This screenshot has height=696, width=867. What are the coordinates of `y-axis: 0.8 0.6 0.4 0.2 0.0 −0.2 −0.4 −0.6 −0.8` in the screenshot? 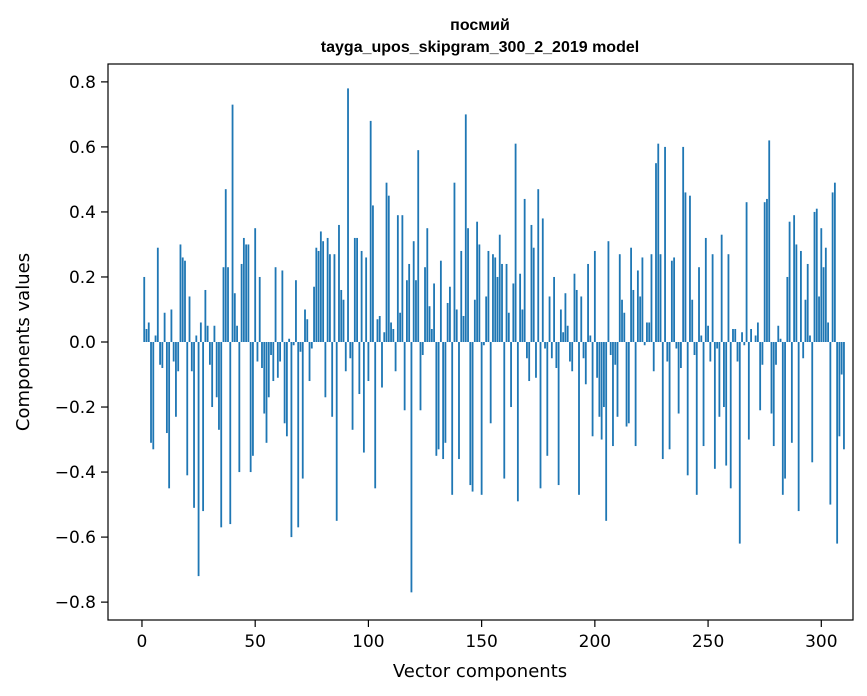 It's located at (81, 343).